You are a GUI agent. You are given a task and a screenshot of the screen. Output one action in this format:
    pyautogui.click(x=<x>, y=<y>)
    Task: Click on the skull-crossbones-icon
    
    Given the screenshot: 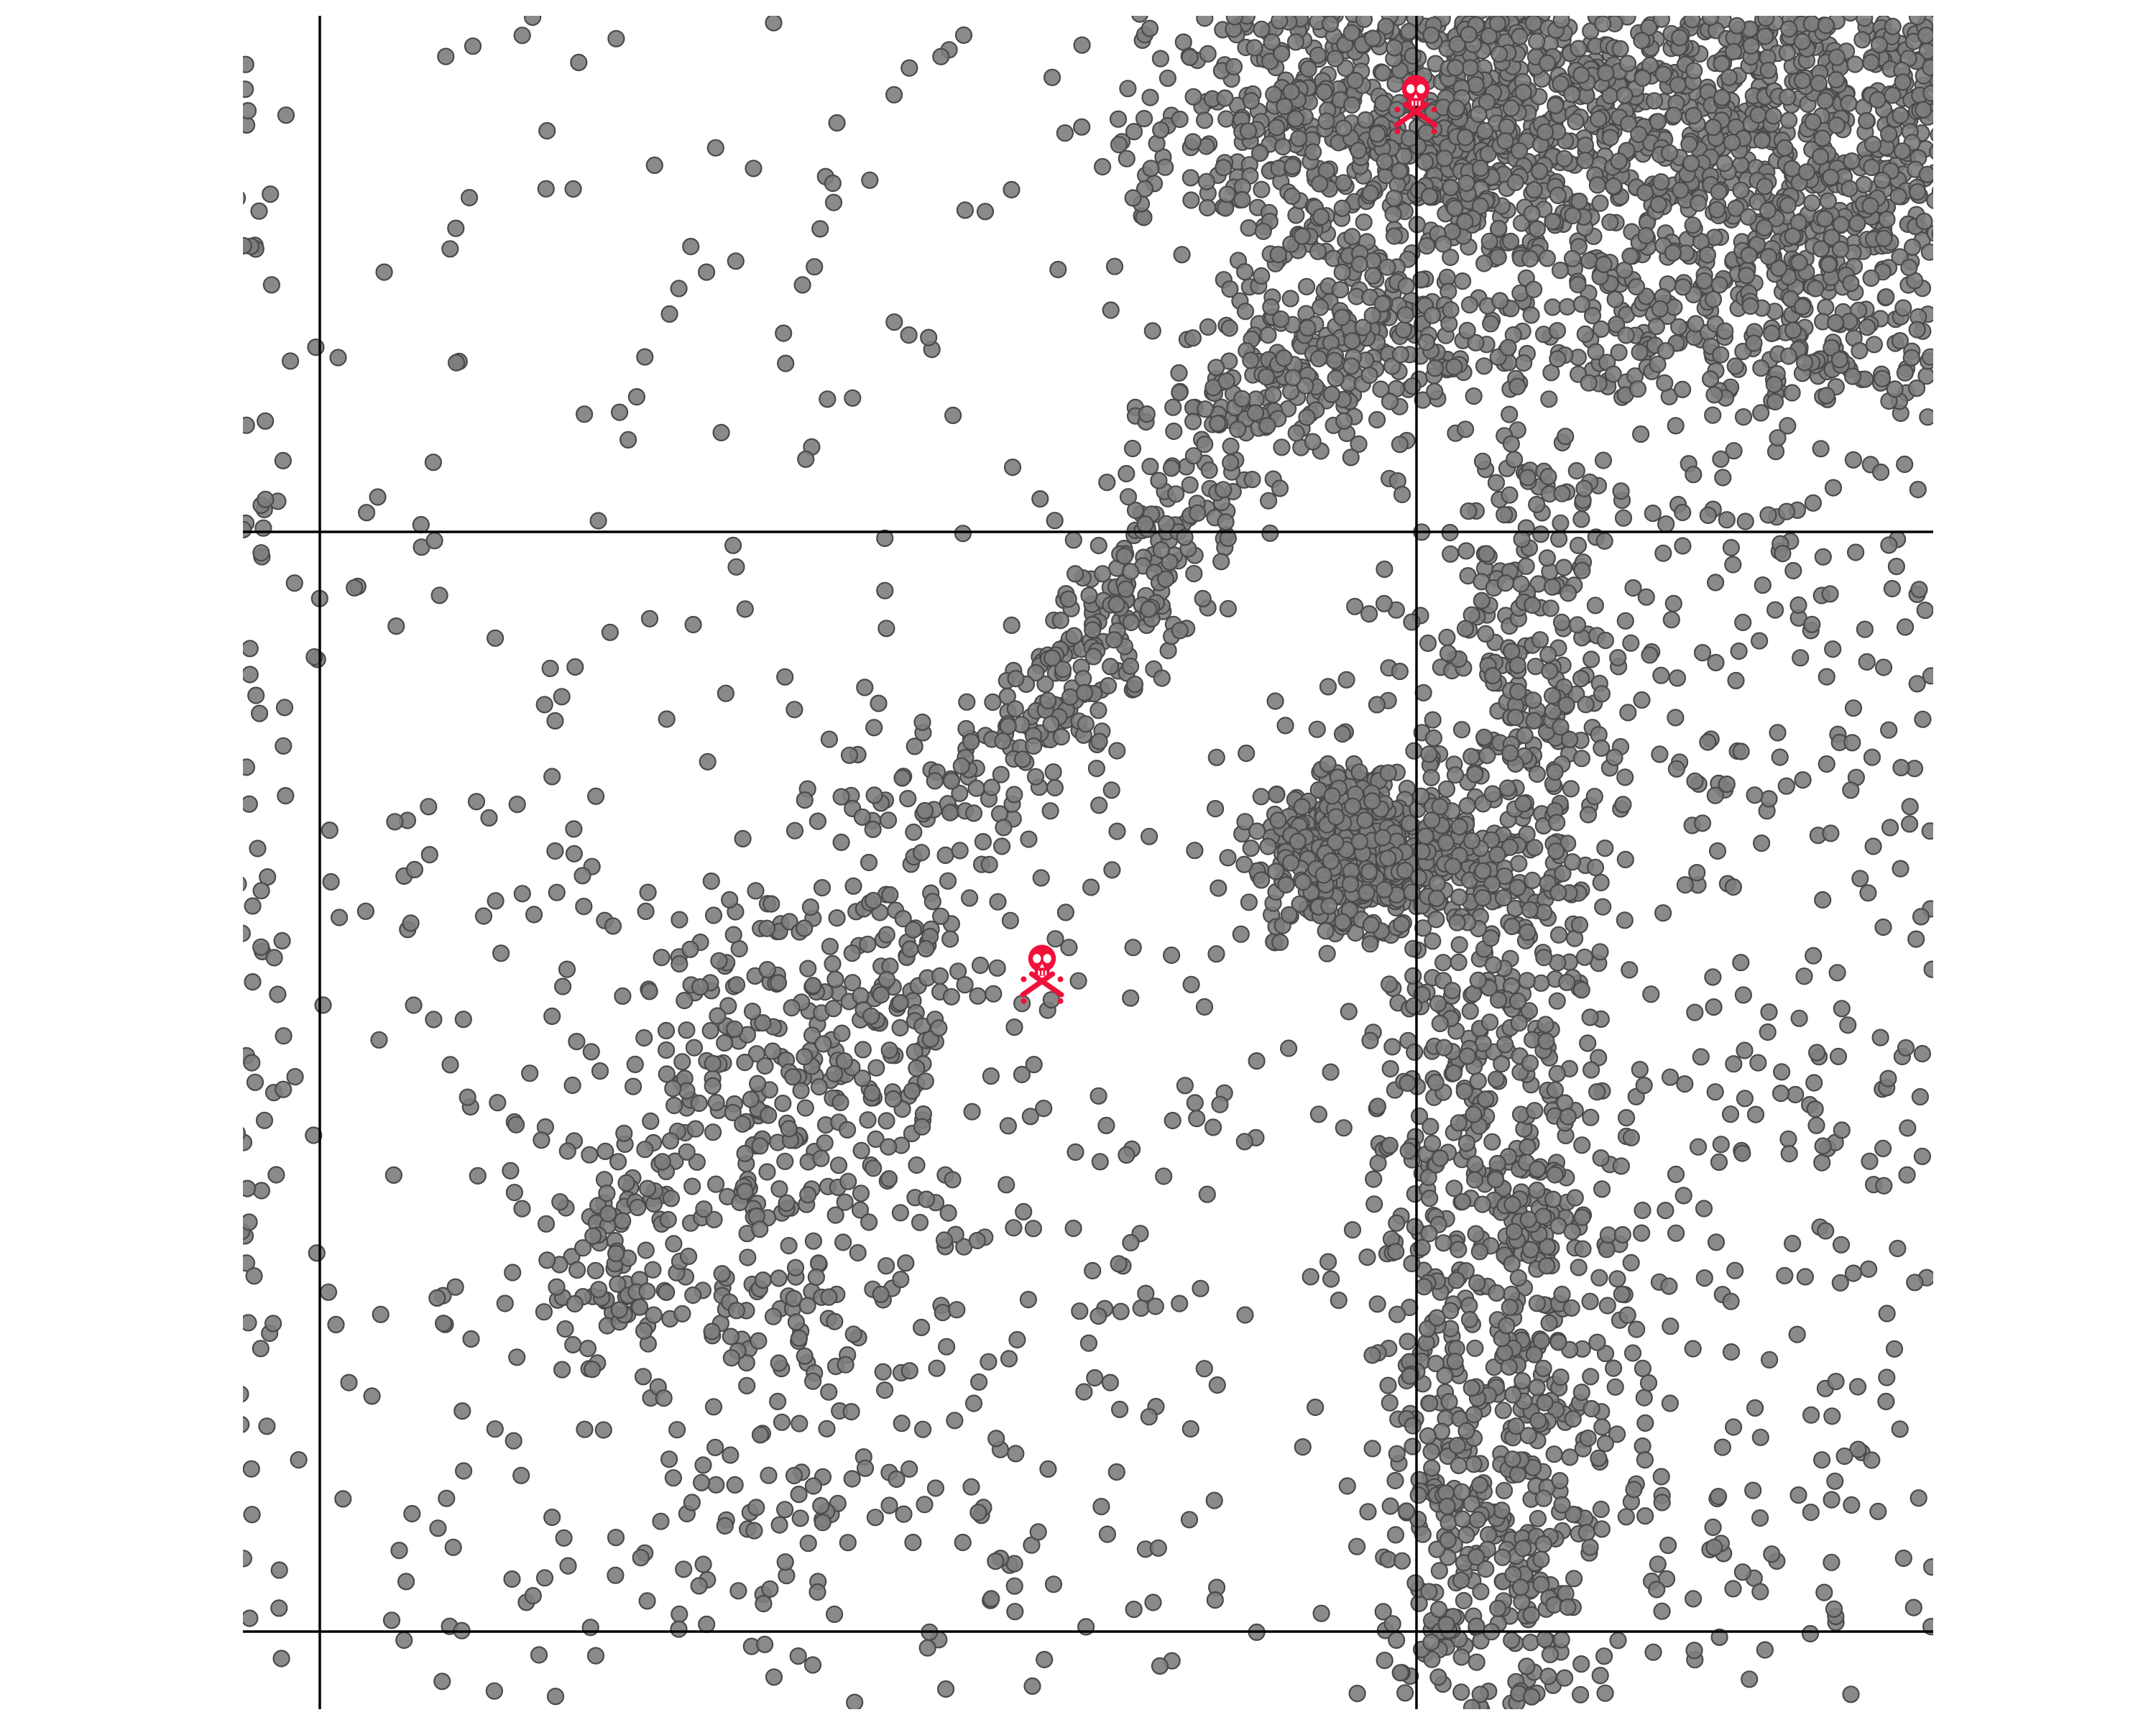 What is the action you would take?
    pyautogui.click(x=1042, y=974)
    